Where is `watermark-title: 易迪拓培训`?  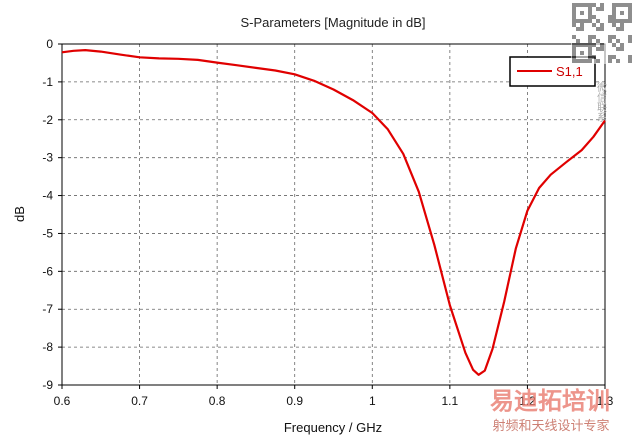 watermark-title: 易迪拓培训 is located at coordinates (550, 401).